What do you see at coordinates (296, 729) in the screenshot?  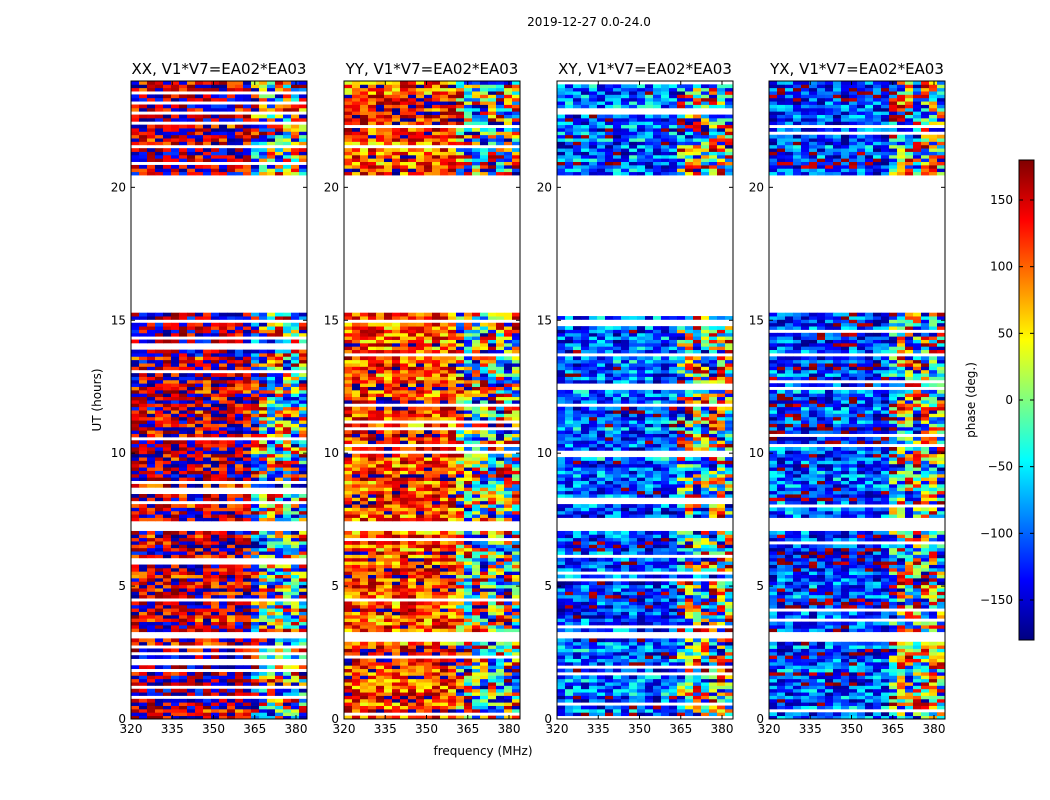 I see `x-tick-label: 380` at bounding box center [296, 729].